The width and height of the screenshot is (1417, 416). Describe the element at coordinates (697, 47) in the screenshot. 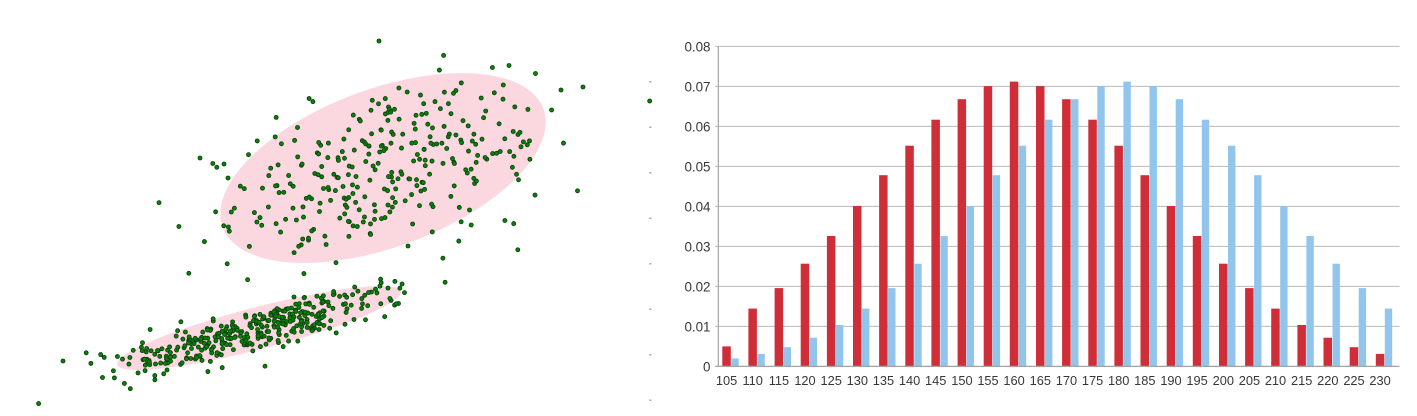

I see `svg-text: 0.08` at that location.